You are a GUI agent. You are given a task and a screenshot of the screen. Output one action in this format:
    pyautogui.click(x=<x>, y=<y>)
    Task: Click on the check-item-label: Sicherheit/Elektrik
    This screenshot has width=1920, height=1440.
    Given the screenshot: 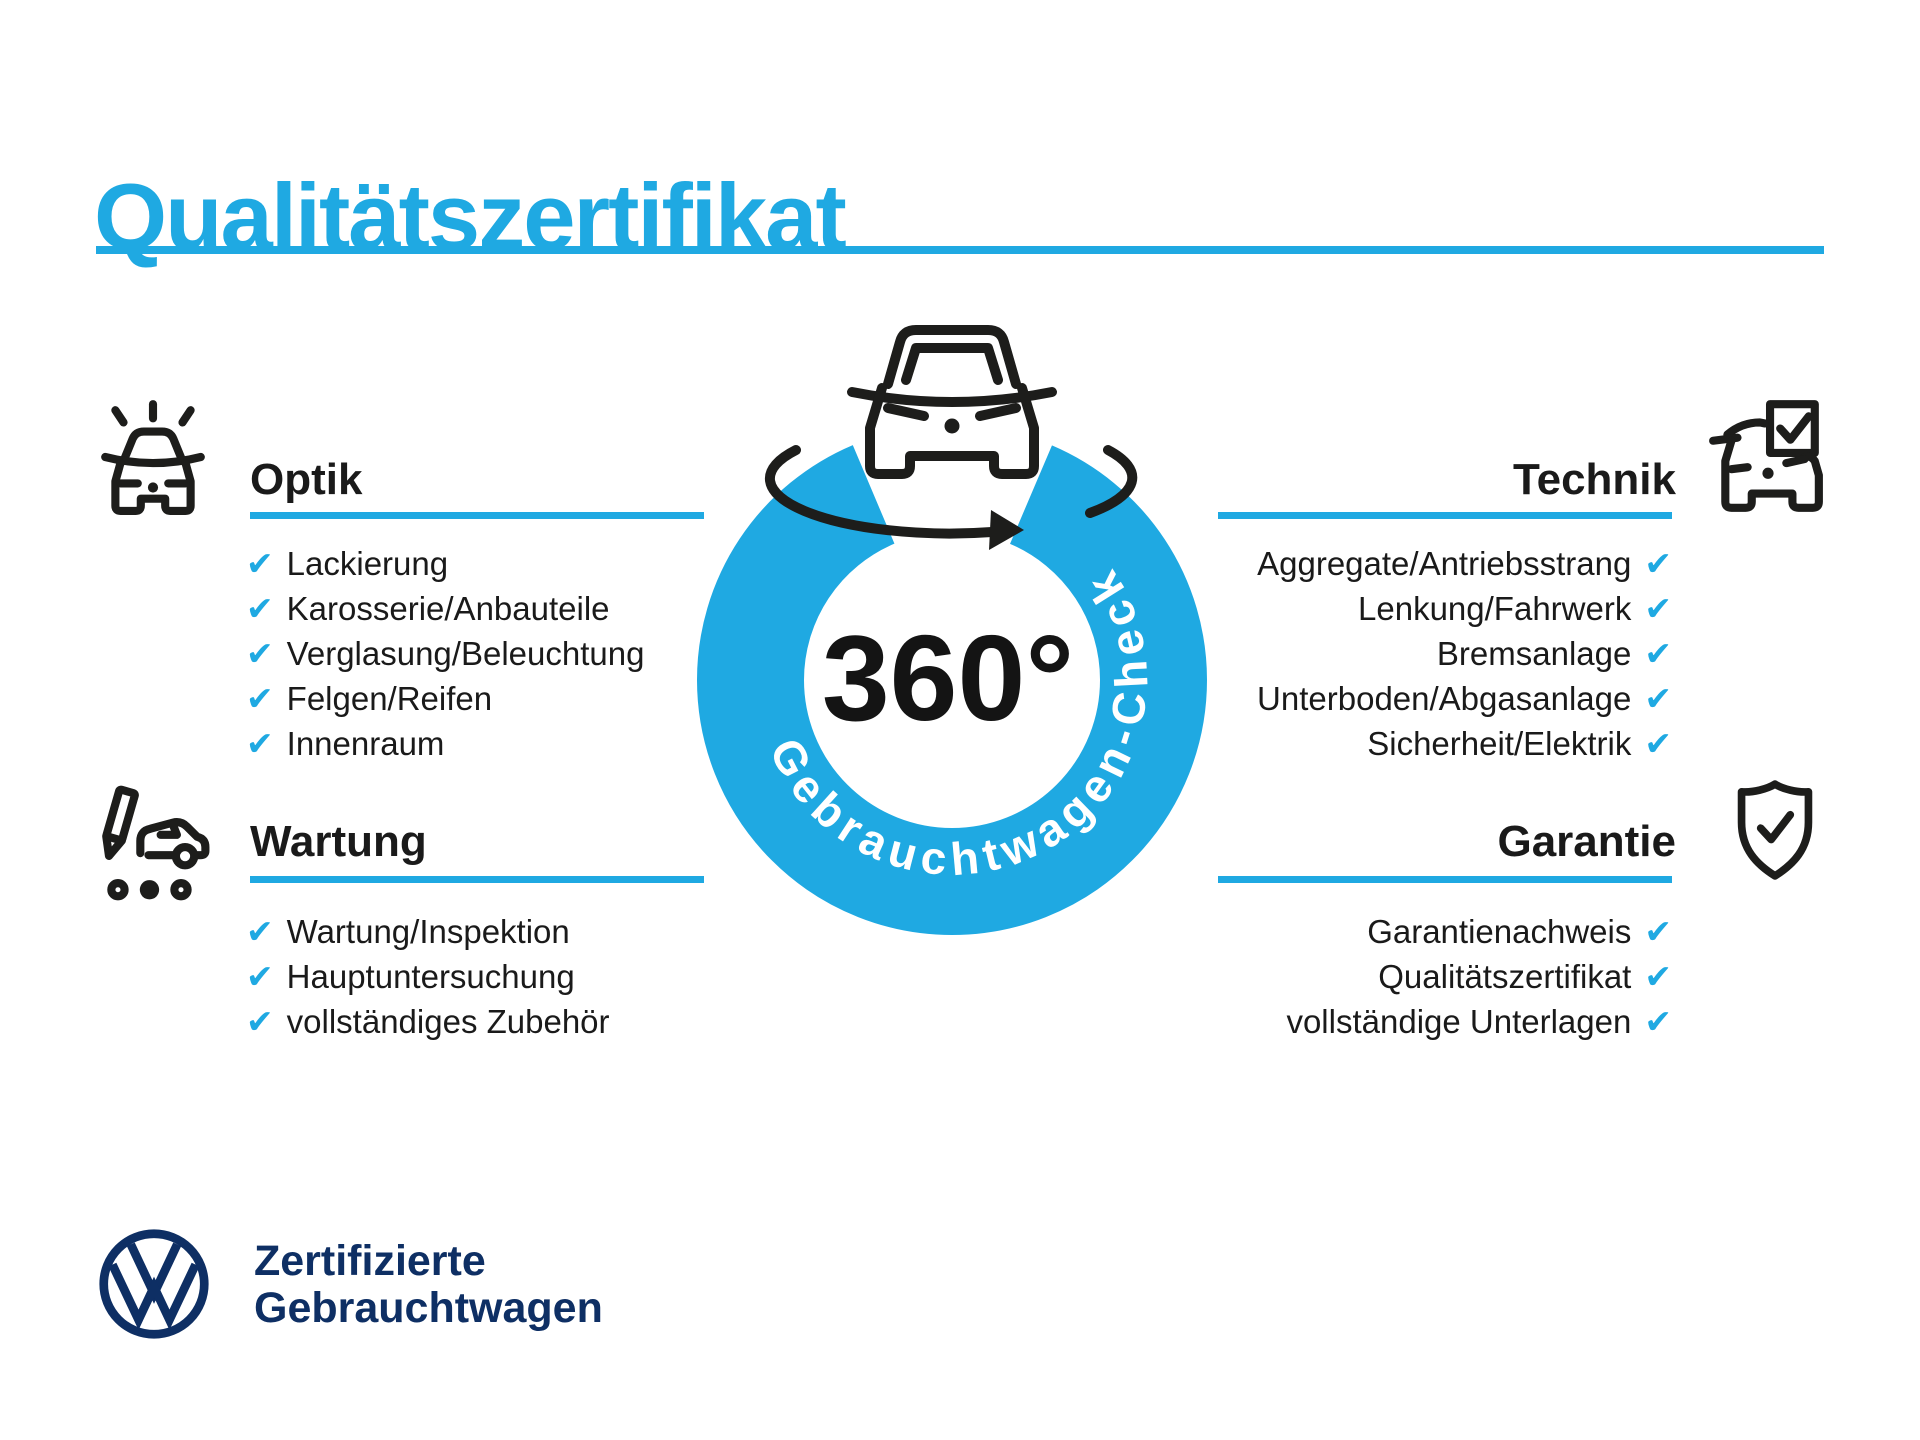 What is the action you would take?
    pyautogui.click(x=1499, y=743)
    